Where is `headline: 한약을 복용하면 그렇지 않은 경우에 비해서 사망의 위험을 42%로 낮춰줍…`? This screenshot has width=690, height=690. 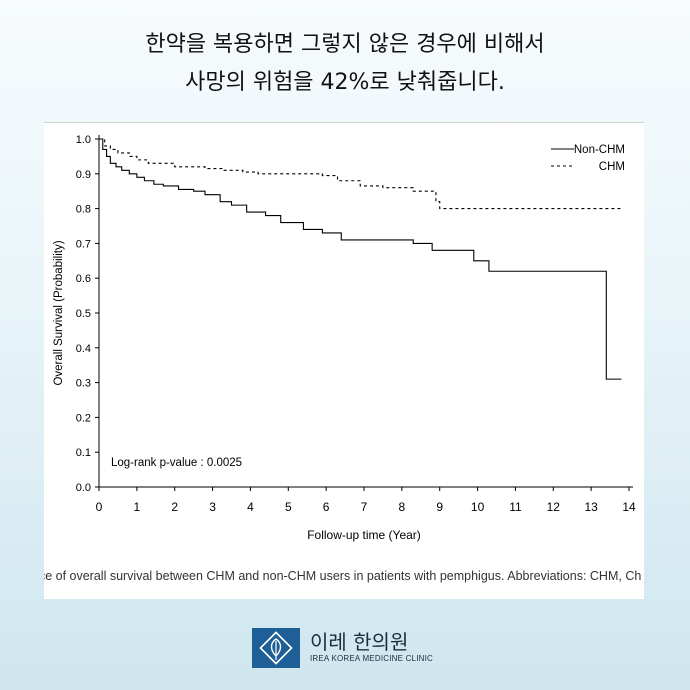 headline: 한약을 복용하면 그렇지 않은 경우에 비해서 사망의 위험을 42%로 낮춰줍… is located at coordinates (345, 64).